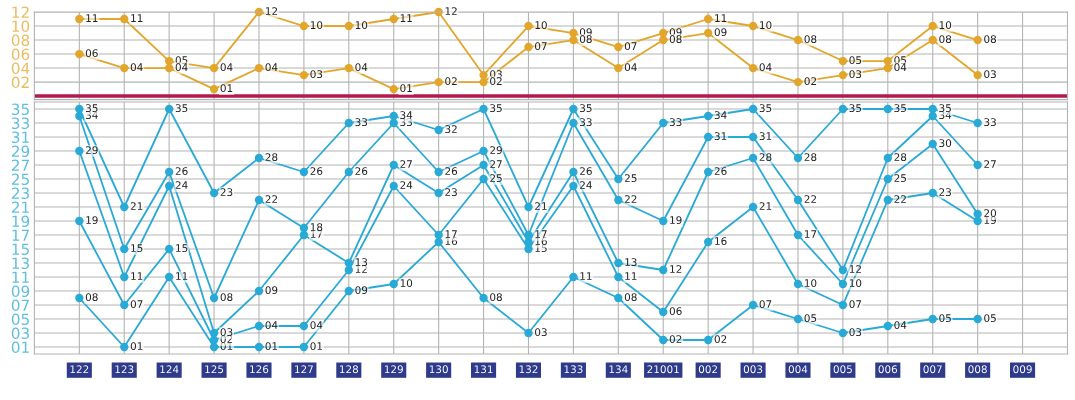 This screenshot has width=1075, height=400. I want to click on y-tick-label: 11, so click(20, 277).